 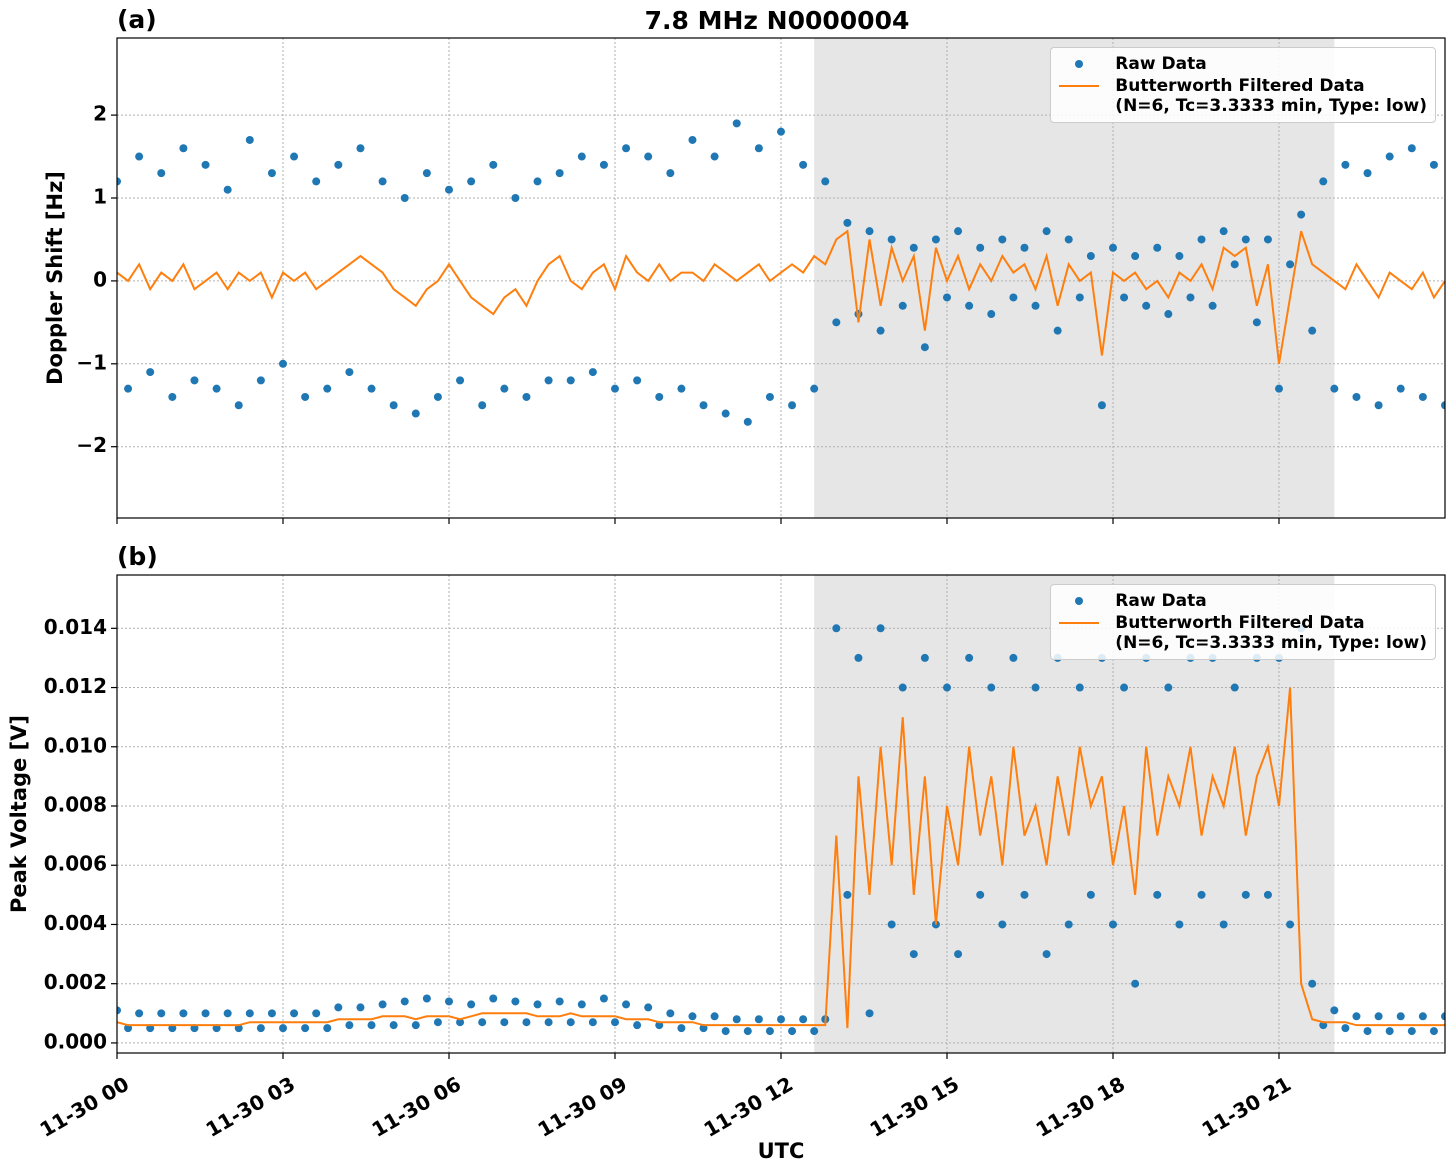 What do you see at coordinates (75, 864) in the screenshot?
I see `y-tick-label: 0.006` at bounding box center [75, 864].